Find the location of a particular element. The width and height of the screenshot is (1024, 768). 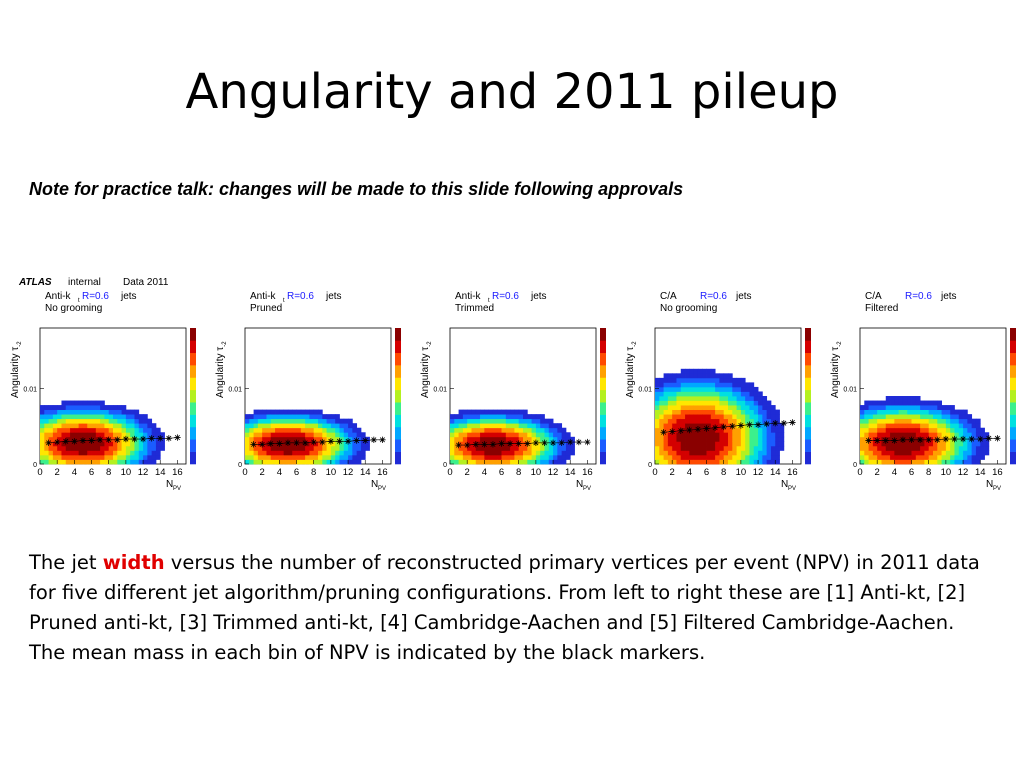

color-scale-bar is located at coordinates (398, 396).